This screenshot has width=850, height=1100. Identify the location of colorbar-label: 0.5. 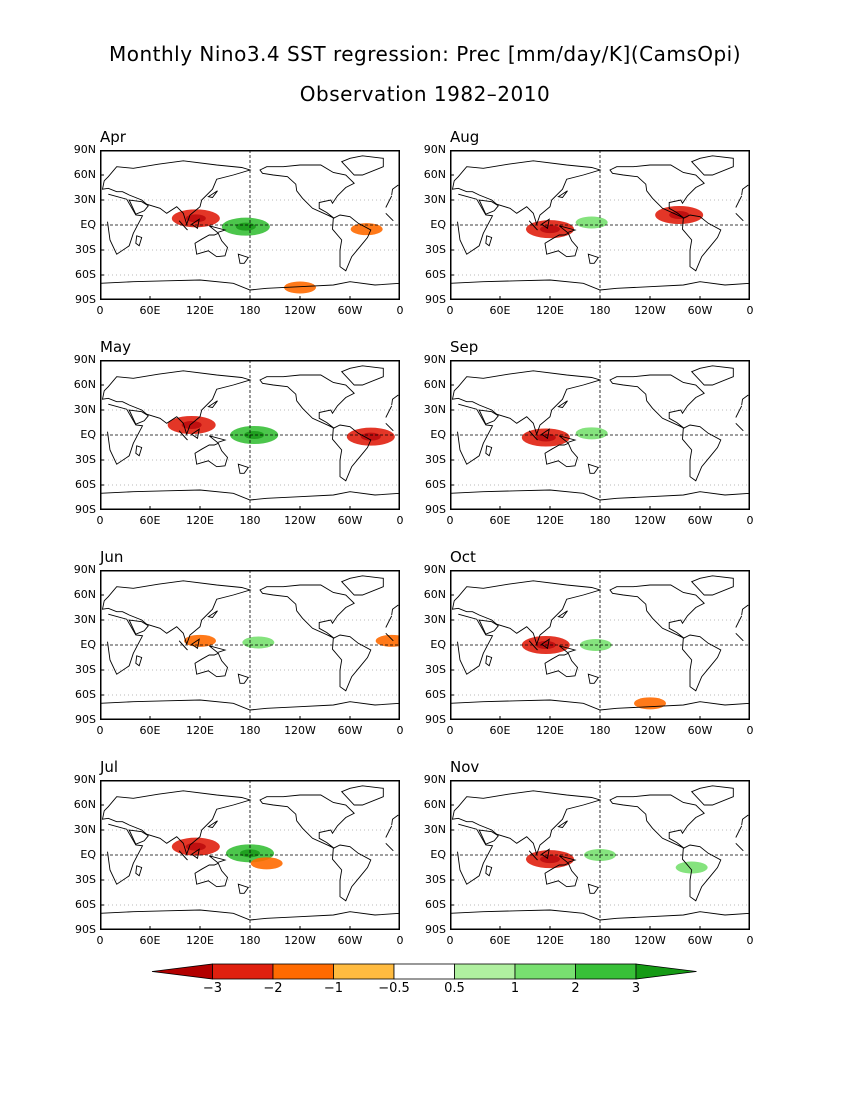
(454, 988).